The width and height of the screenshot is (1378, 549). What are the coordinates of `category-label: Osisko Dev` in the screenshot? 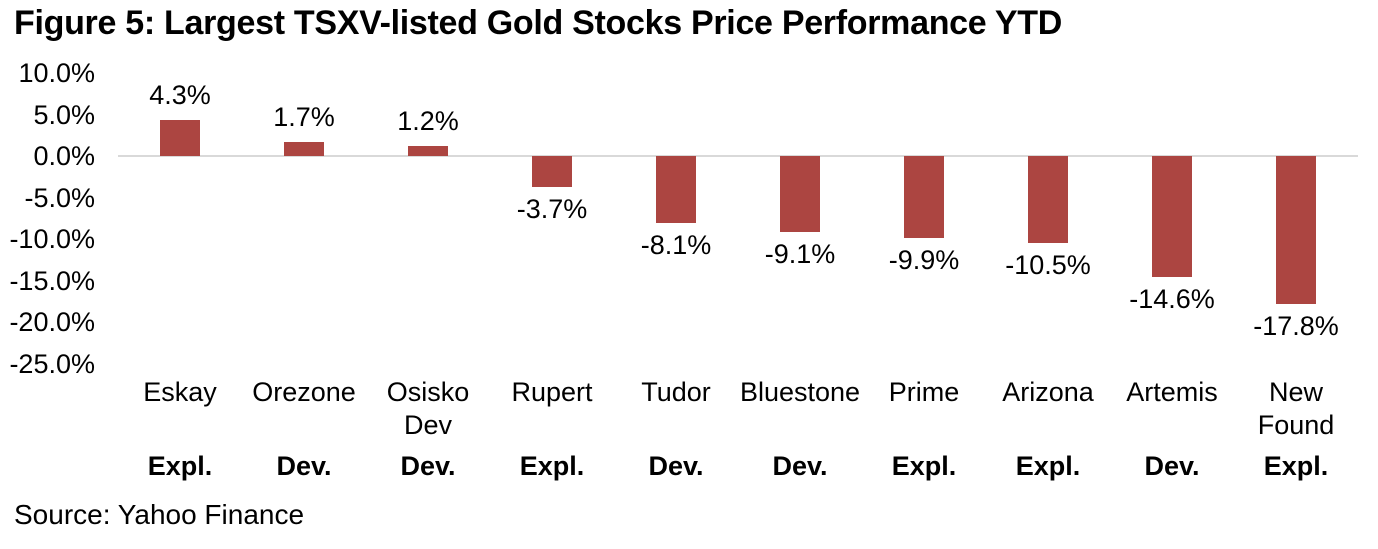 It's located at (428, 408).